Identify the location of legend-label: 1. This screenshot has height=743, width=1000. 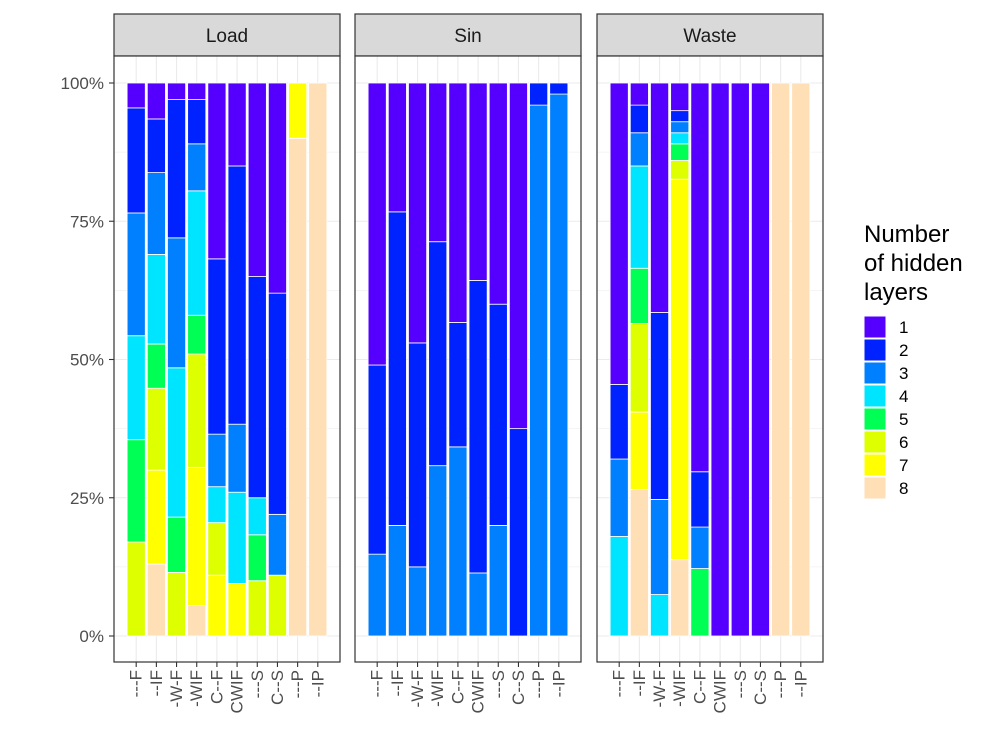
(903, 327).